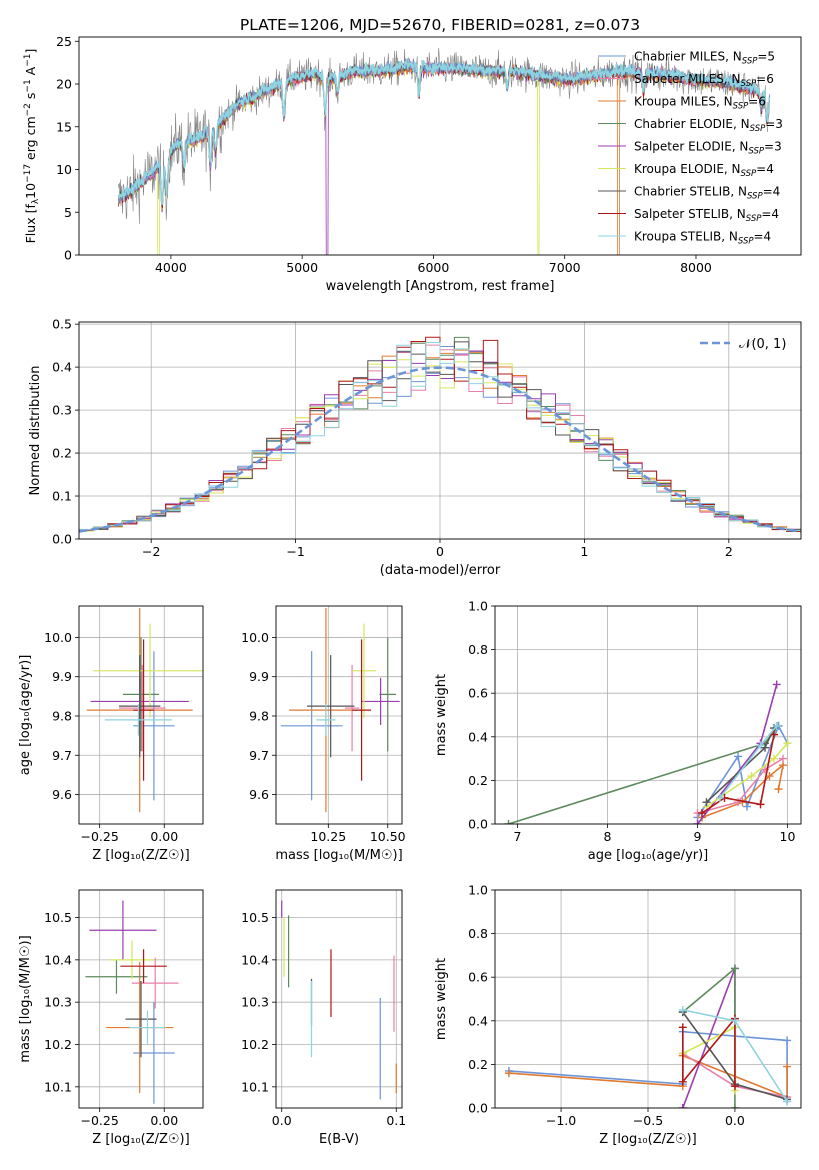 This screenshot has width=819, height=1170. Describe the element at coordinates (648, 999) in the screenshot. I see `weight-vs-z-frame` at that location.